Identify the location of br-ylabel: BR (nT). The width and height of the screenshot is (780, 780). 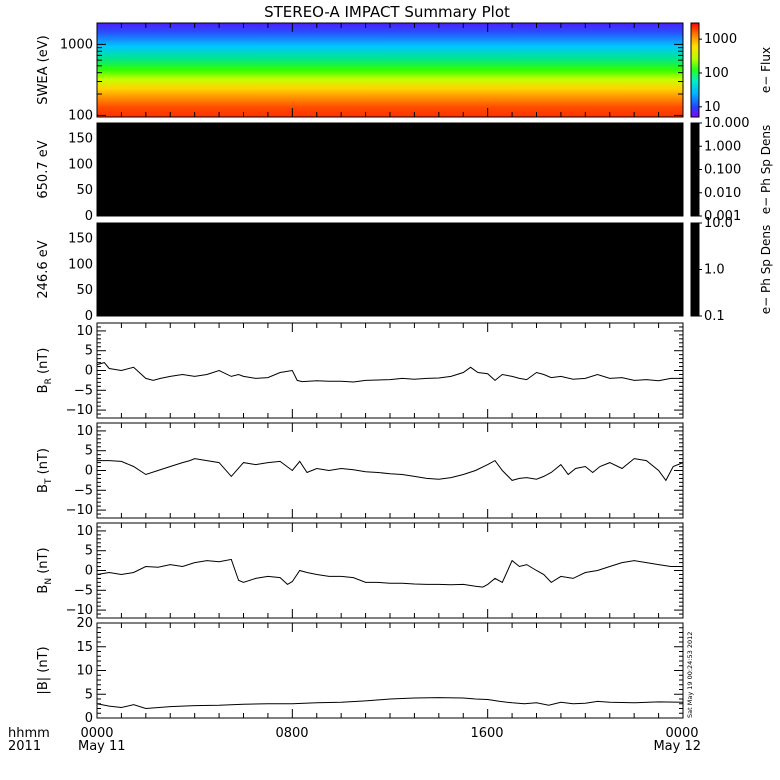
(45, 371).